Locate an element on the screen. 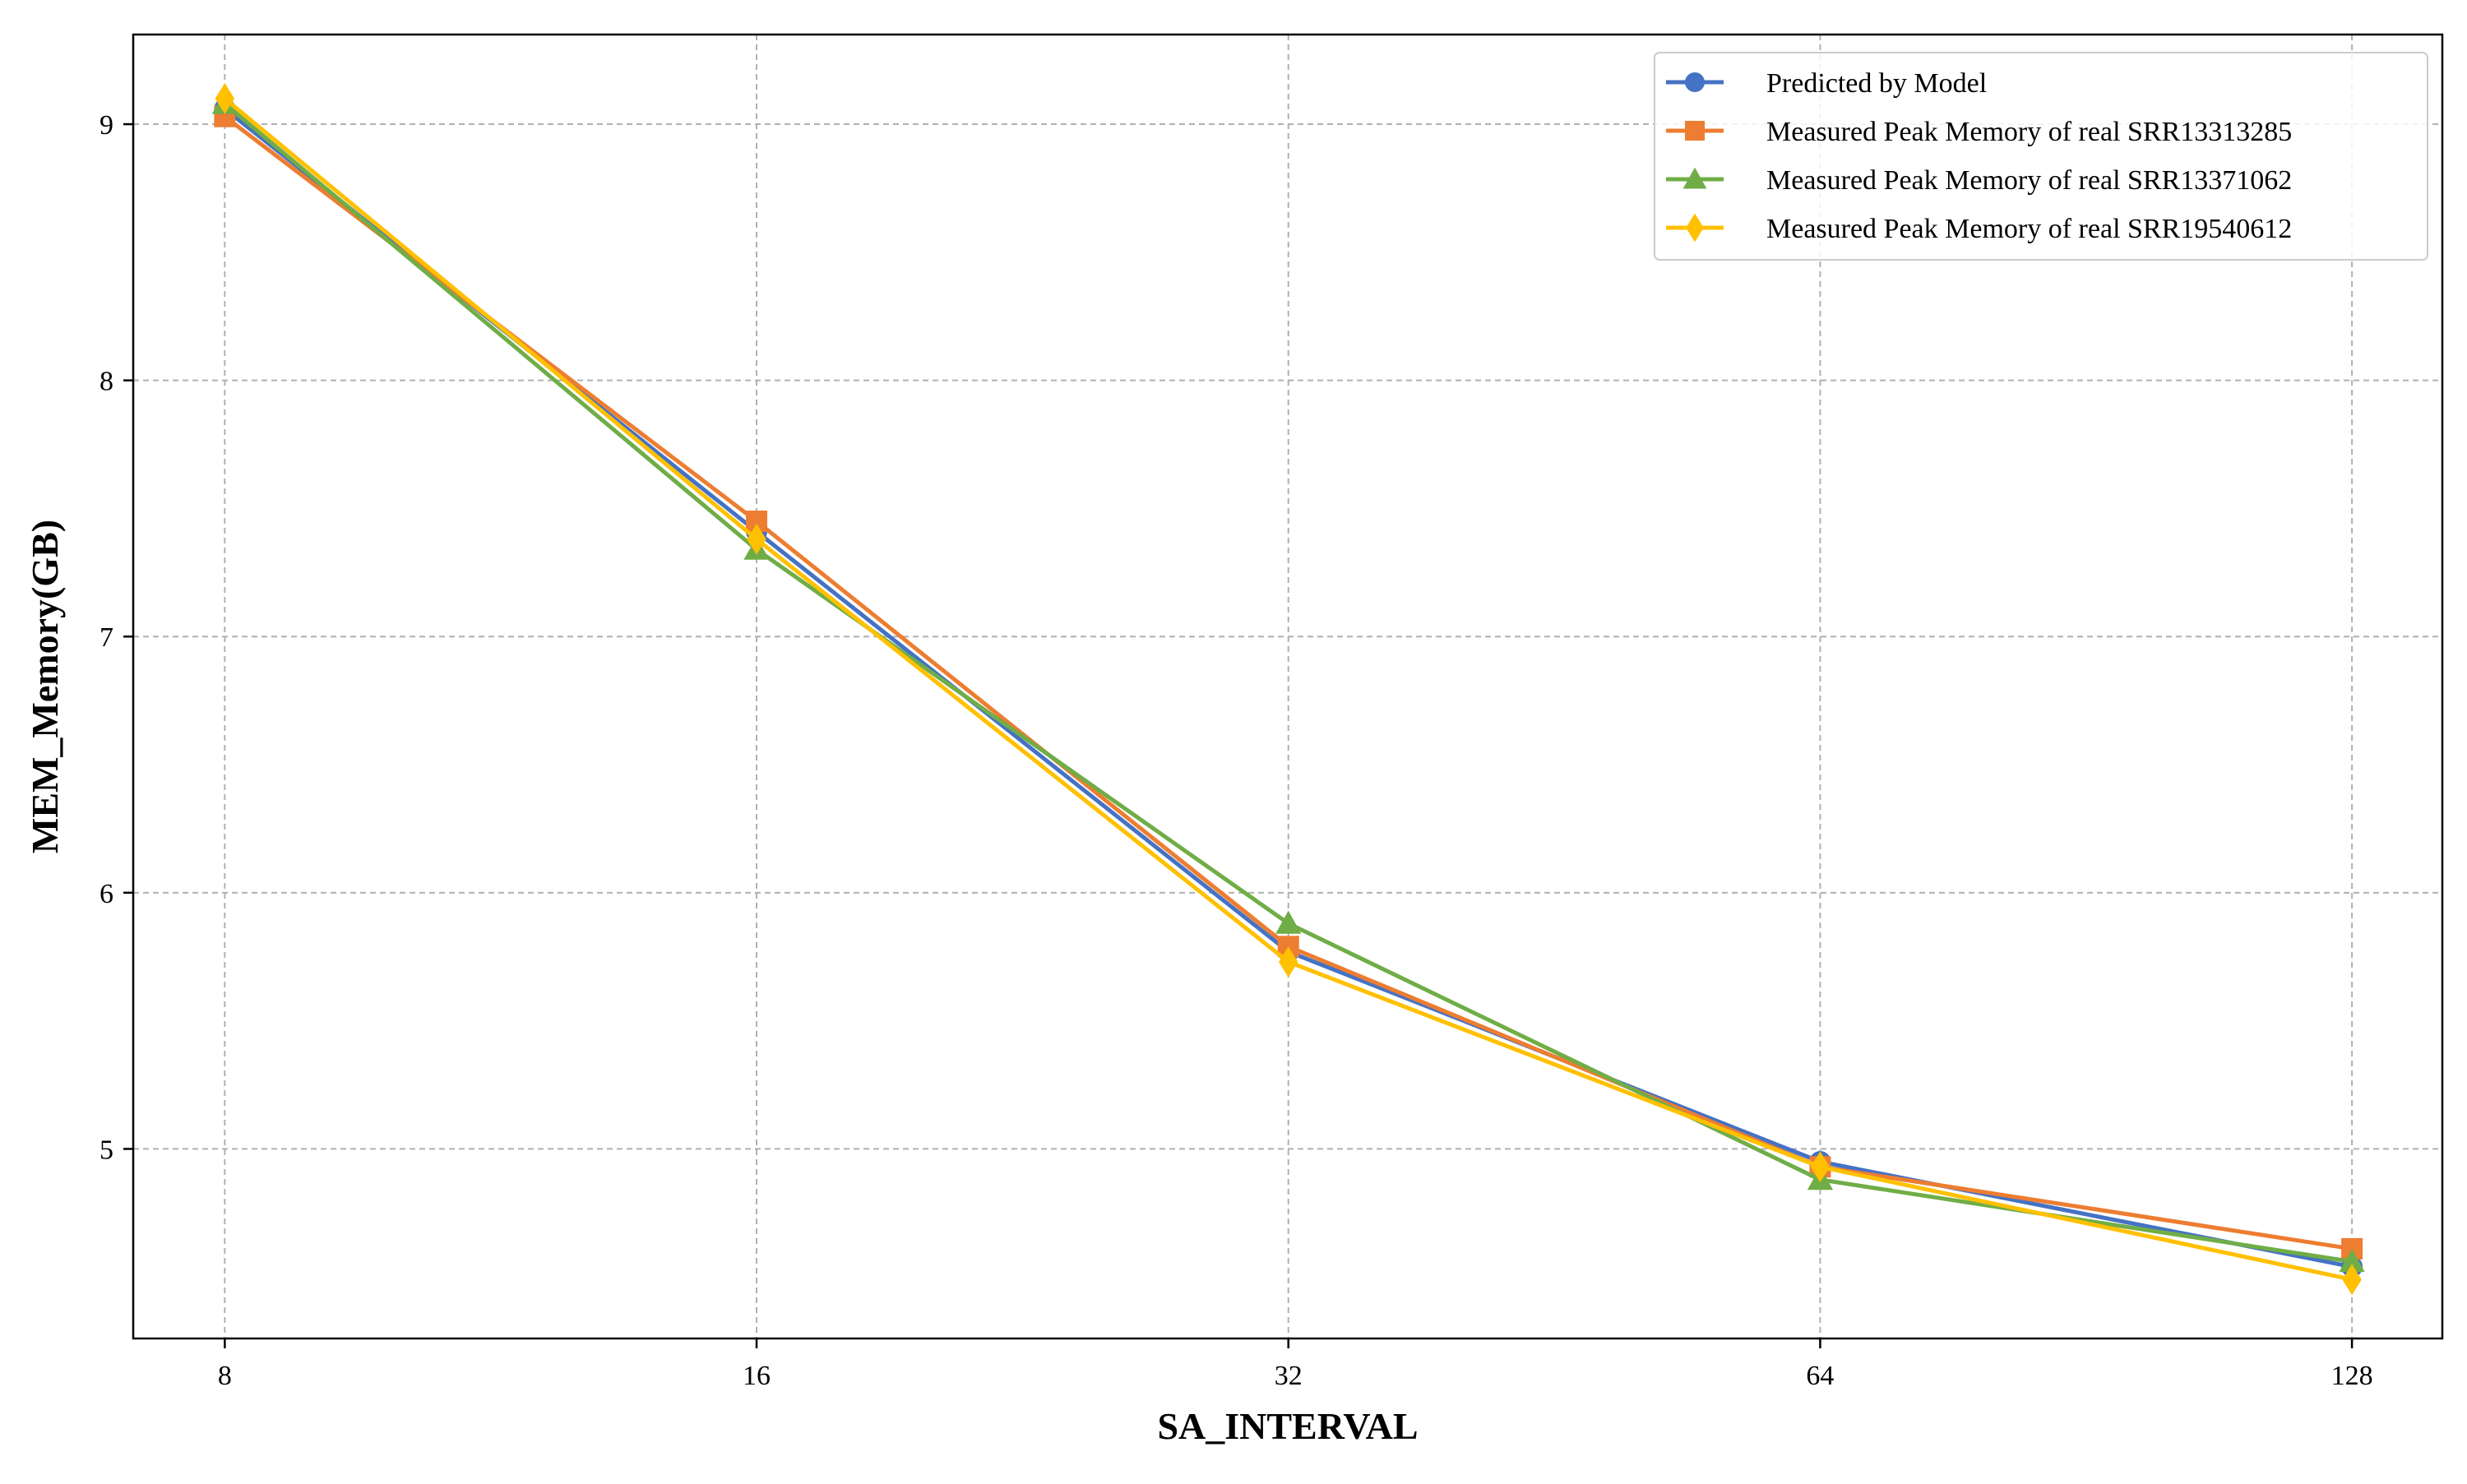 Image resolution: width=2467 pixels, height=1484 pixels. x-tick-label: 32 is located at coordinates (1289, 1376).